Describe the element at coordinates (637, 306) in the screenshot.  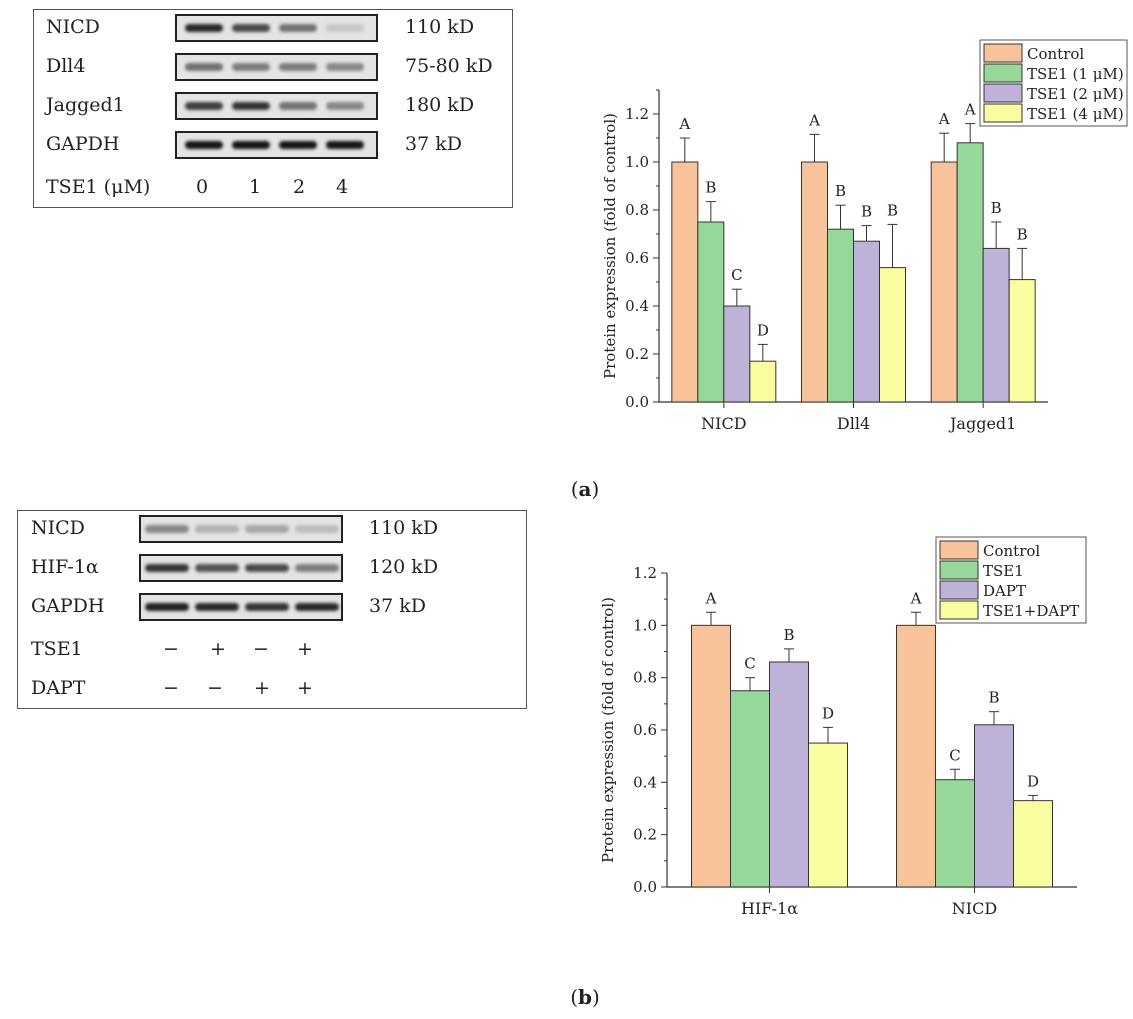
I see `y-tick-label: 0.4` at that location.